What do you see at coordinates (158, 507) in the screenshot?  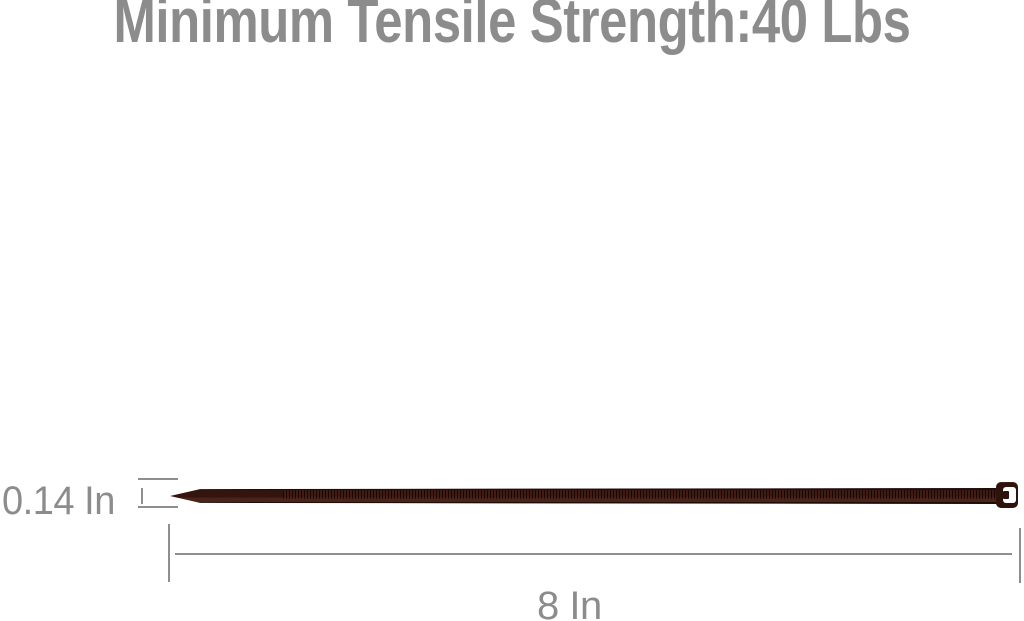 I see `thickness-bracket-bottom-line` at bounding box center [158, 507].